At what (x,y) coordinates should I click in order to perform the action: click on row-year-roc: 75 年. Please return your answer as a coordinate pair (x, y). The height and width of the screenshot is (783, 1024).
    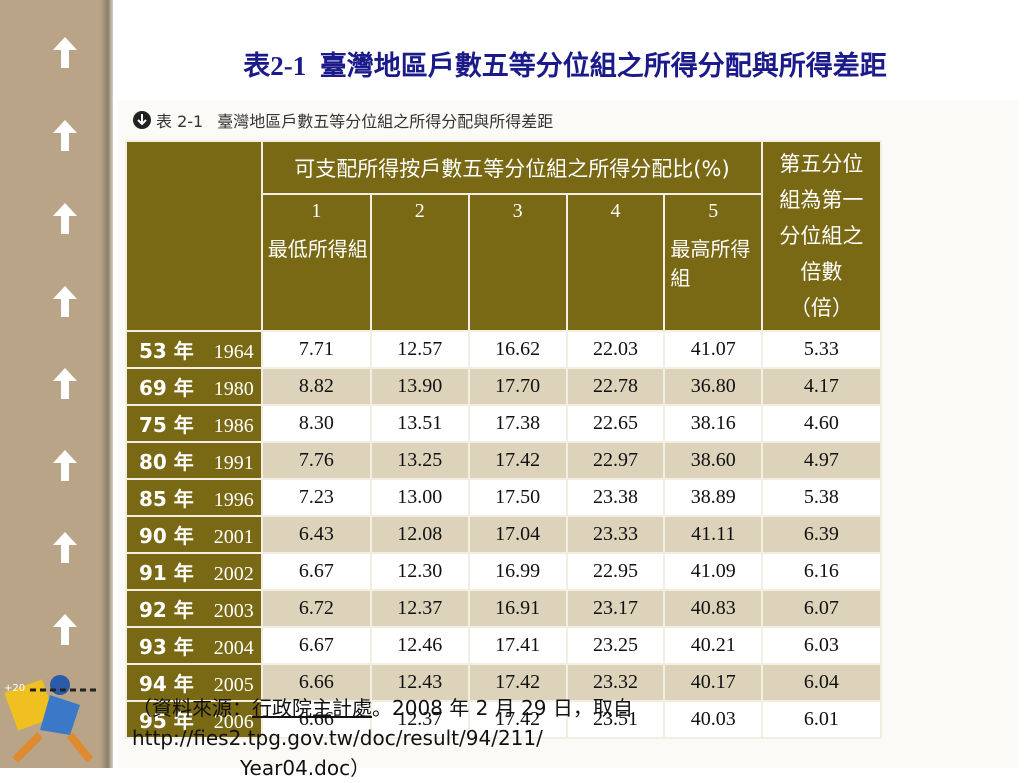
    Looking at the image, I should click on (166, 425).